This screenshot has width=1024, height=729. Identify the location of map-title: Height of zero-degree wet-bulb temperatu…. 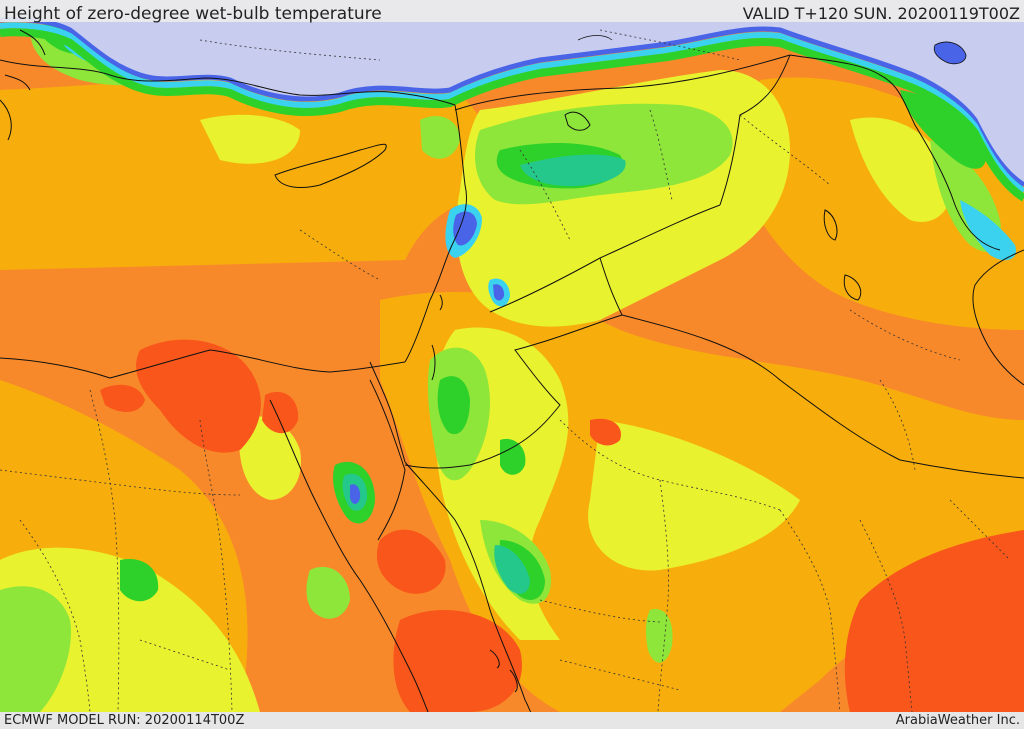
(193, 14).